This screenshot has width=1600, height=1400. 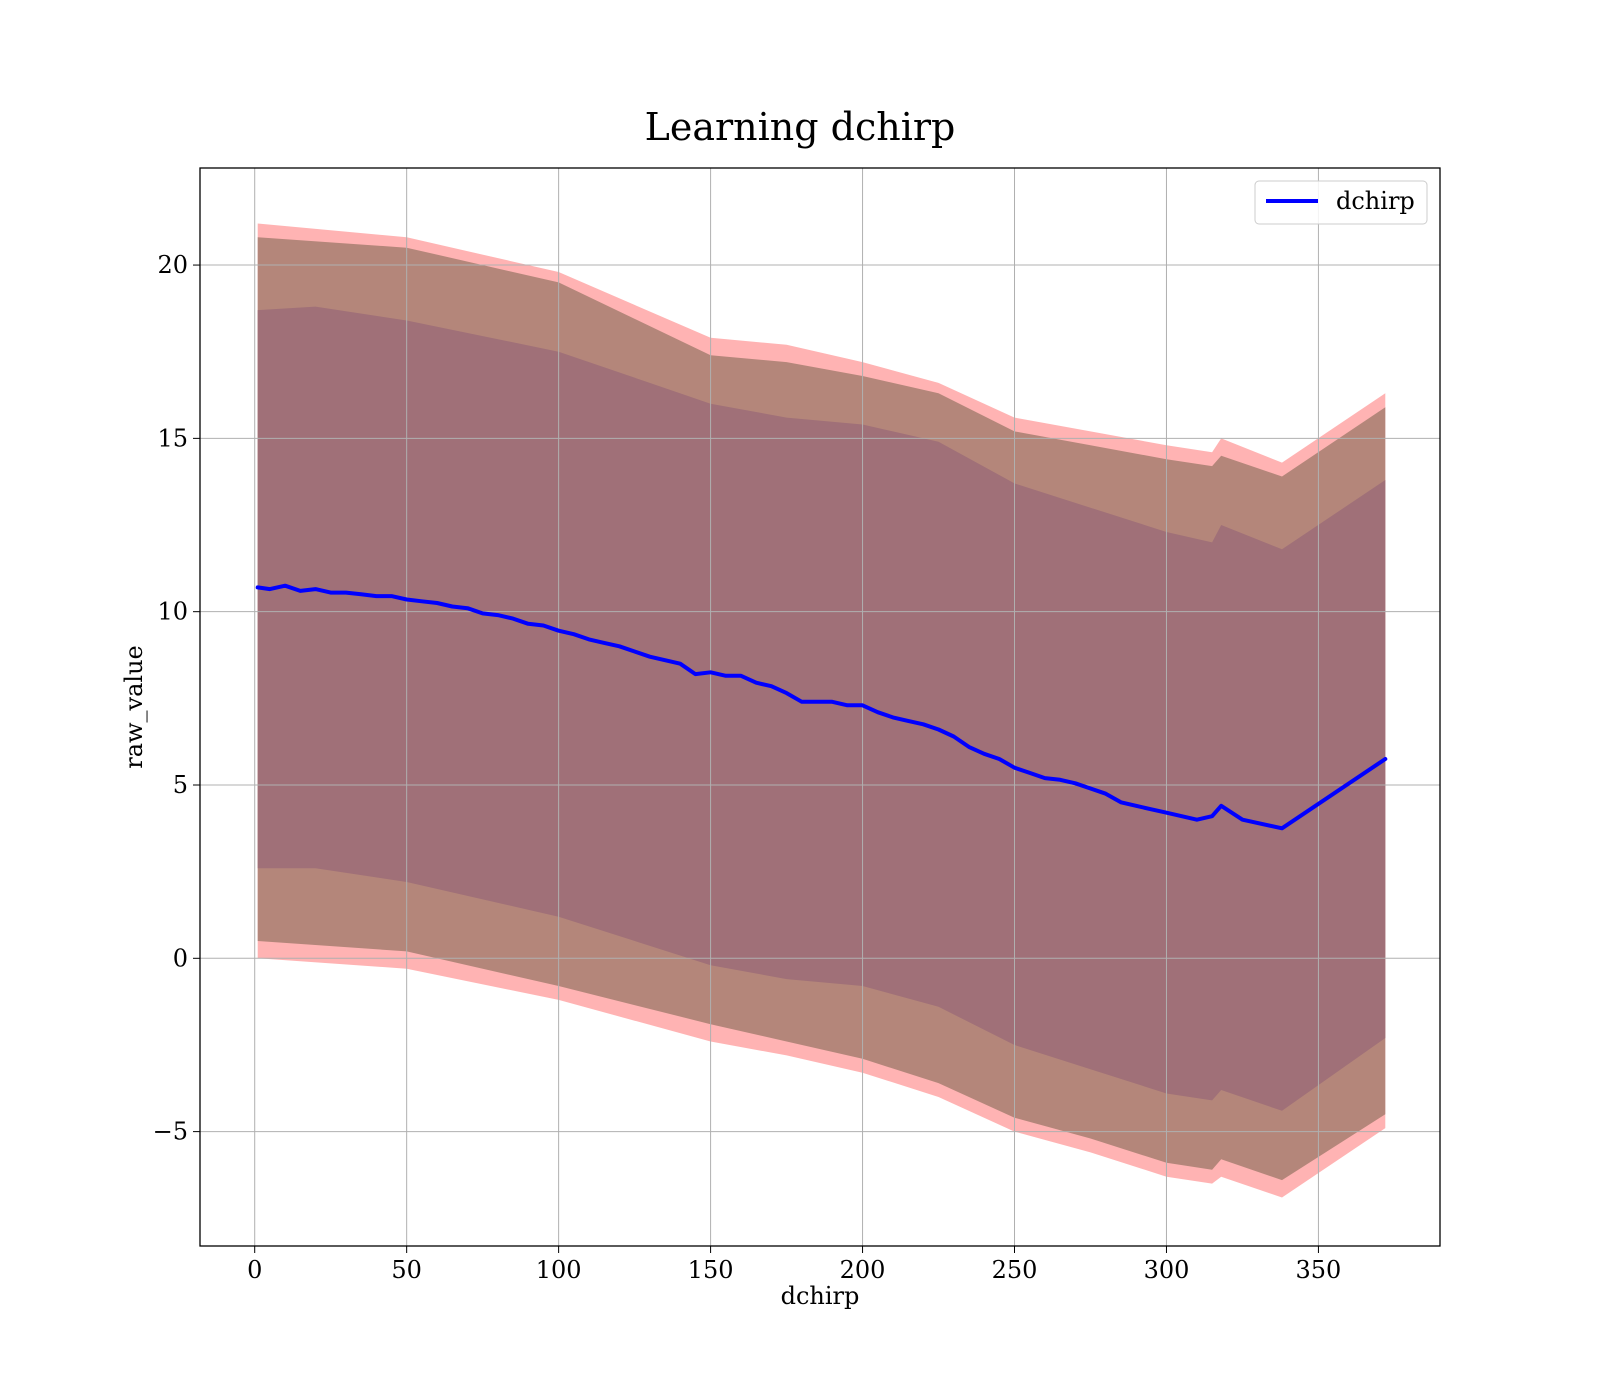 I want to click on x-tick-label: 100, so click(x=559, y=1270).